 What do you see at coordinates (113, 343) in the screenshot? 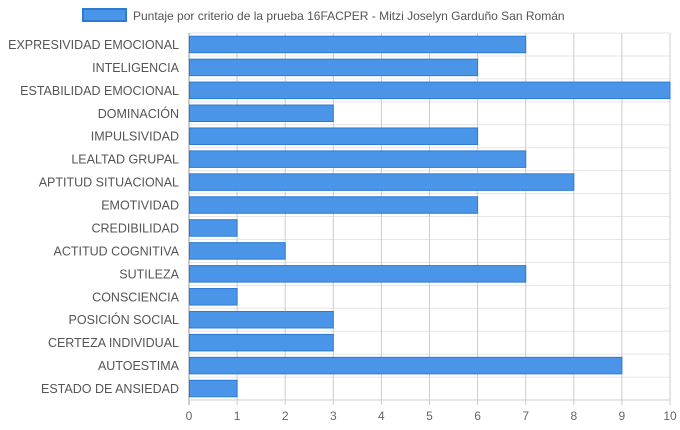
I see `category-label: CERTEZA INDIVIDUAL` at bounding box center [113, 343].